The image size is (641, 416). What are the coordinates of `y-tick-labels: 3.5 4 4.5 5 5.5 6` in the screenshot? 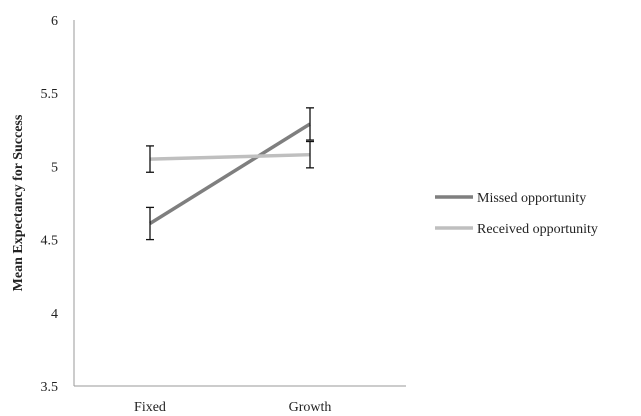 It's located at (50, 204).